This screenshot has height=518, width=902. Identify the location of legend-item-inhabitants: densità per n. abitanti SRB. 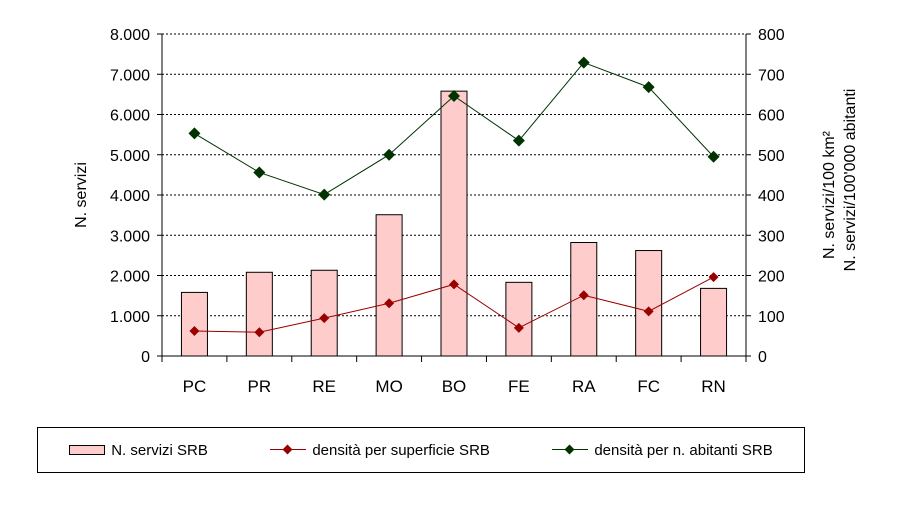
(662, 450).